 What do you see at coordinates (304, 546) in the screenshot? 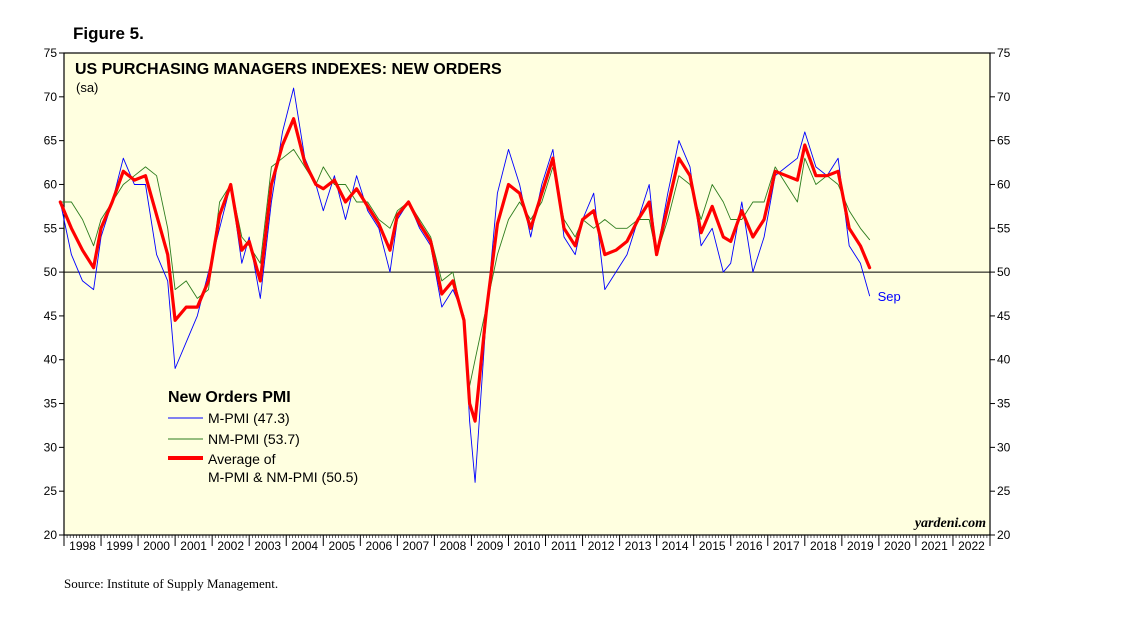
I see `x-tick-label: 2004` at bounding box center [304, 546].